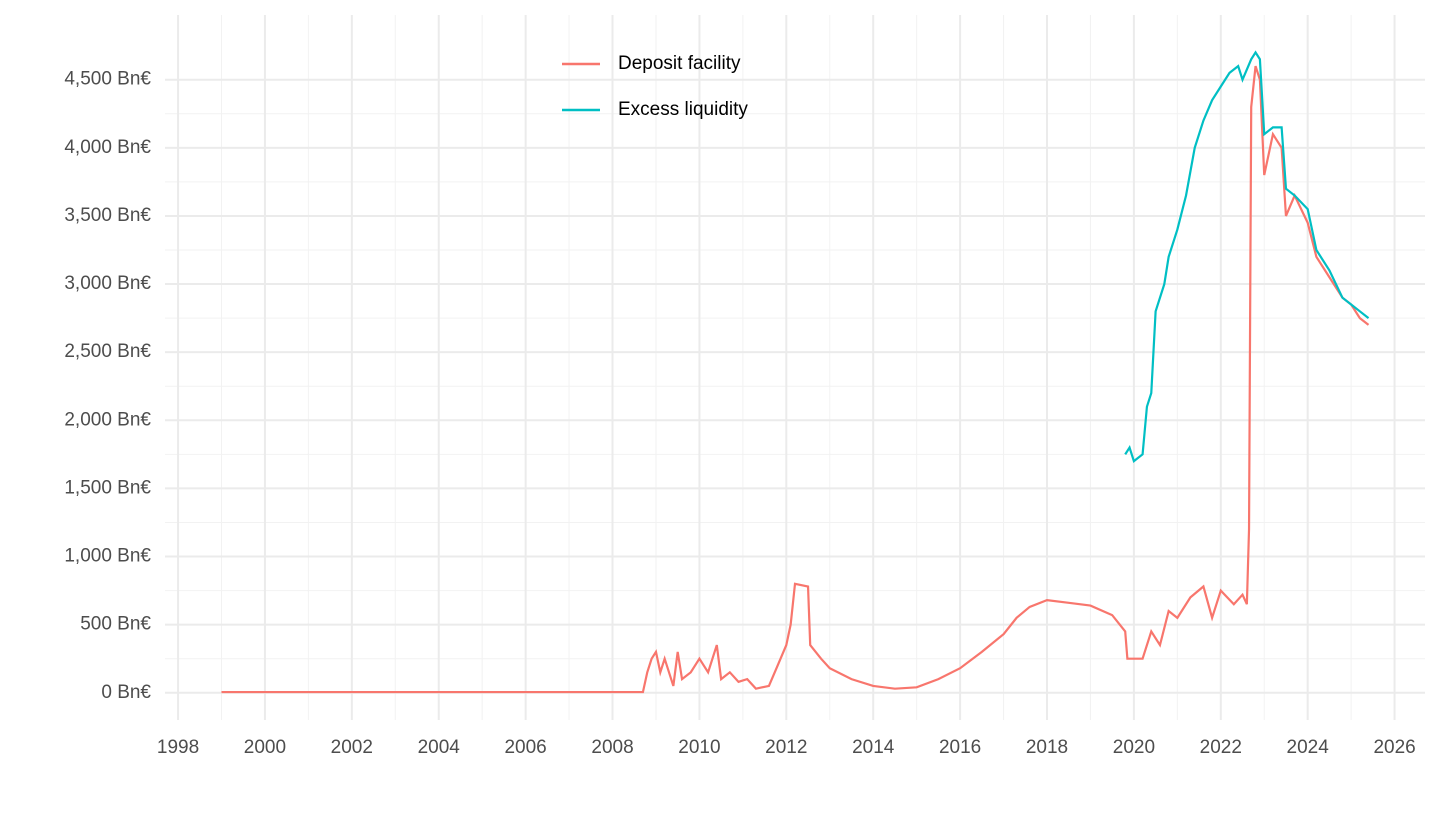  Describe the element at coordinates (525, 747) in the screenshot. I see `x-tick-label: 2006` at that location.